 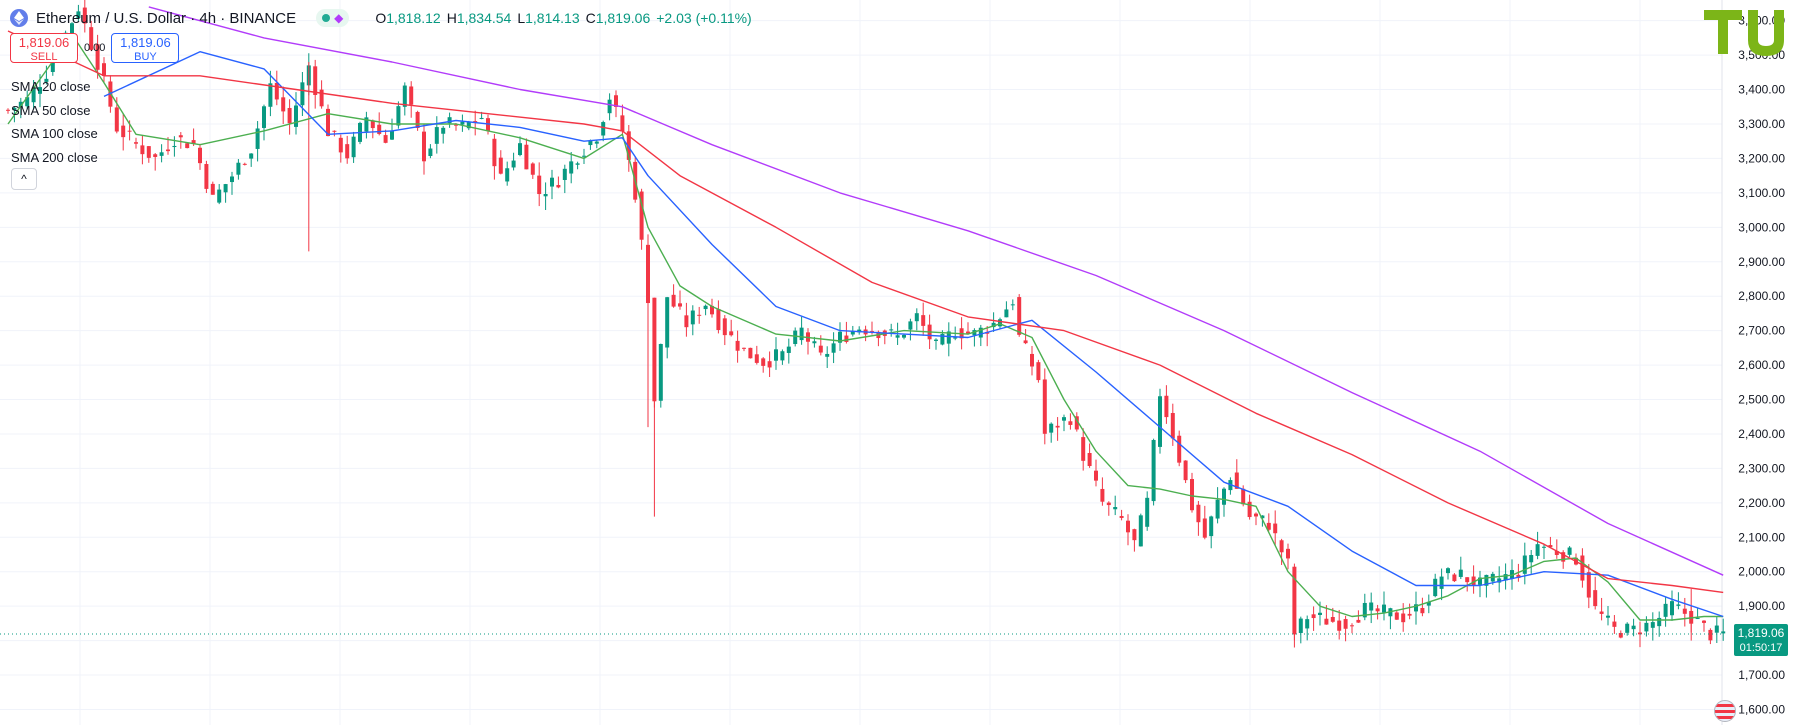 I want to click on close-value: 1,819.06, so click(x=623, y=18).